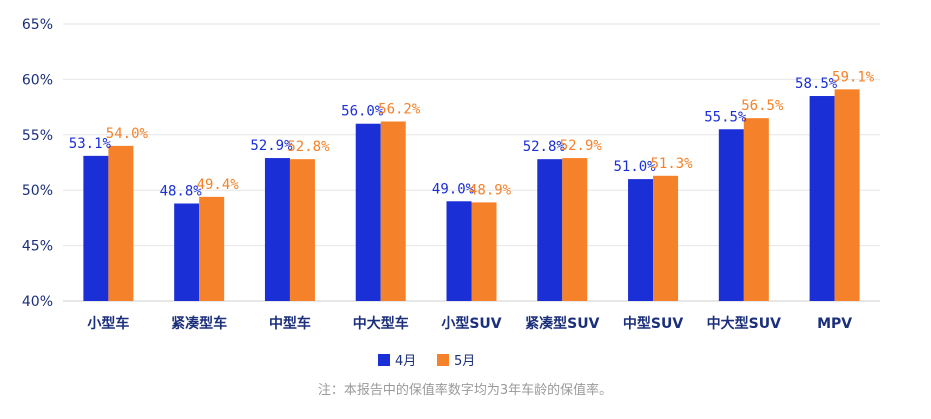 The height and width of the screenshot is (419, 931). What do you see at coordinates (744, 323) in the screenshot?
I see `x-category-label: 中大型SUV` at bounding box center [744, 323].